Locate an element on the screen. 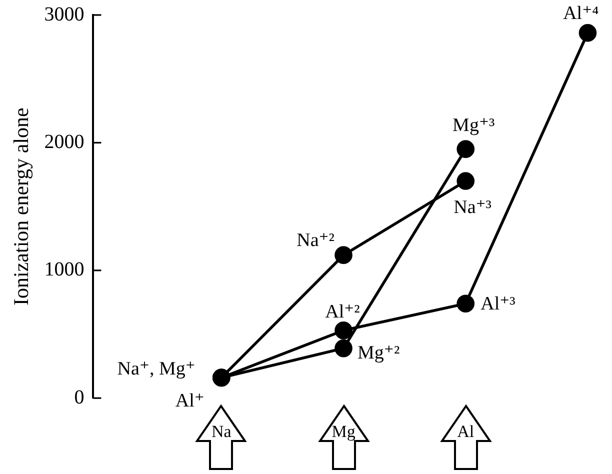 The width and height of the screenshot is (612, 474). annotation: Na⁺² is located at coordinates (315, 241).